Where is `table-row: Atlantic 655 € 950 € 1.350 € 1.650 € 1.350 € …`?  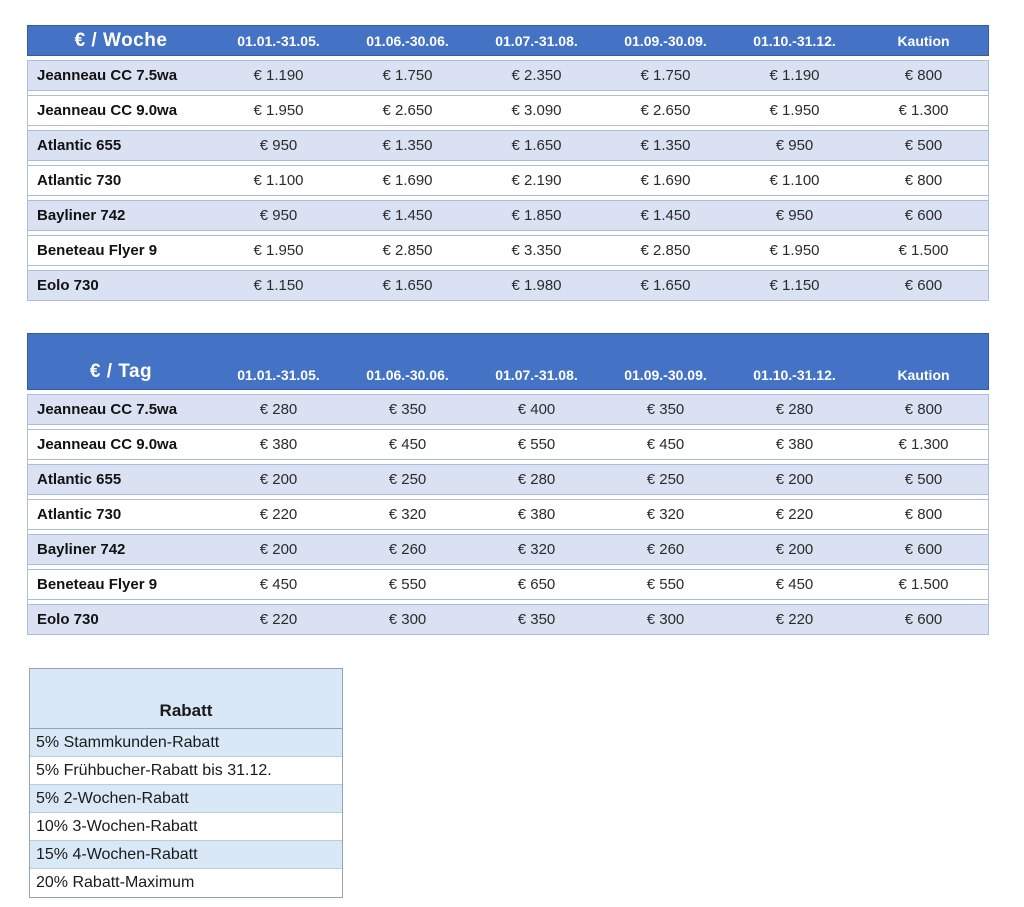
table-row: Atlantic 655 € 950 € 1.350 € 1.650 € 1.350 € … is located at coordinates (508, 145).